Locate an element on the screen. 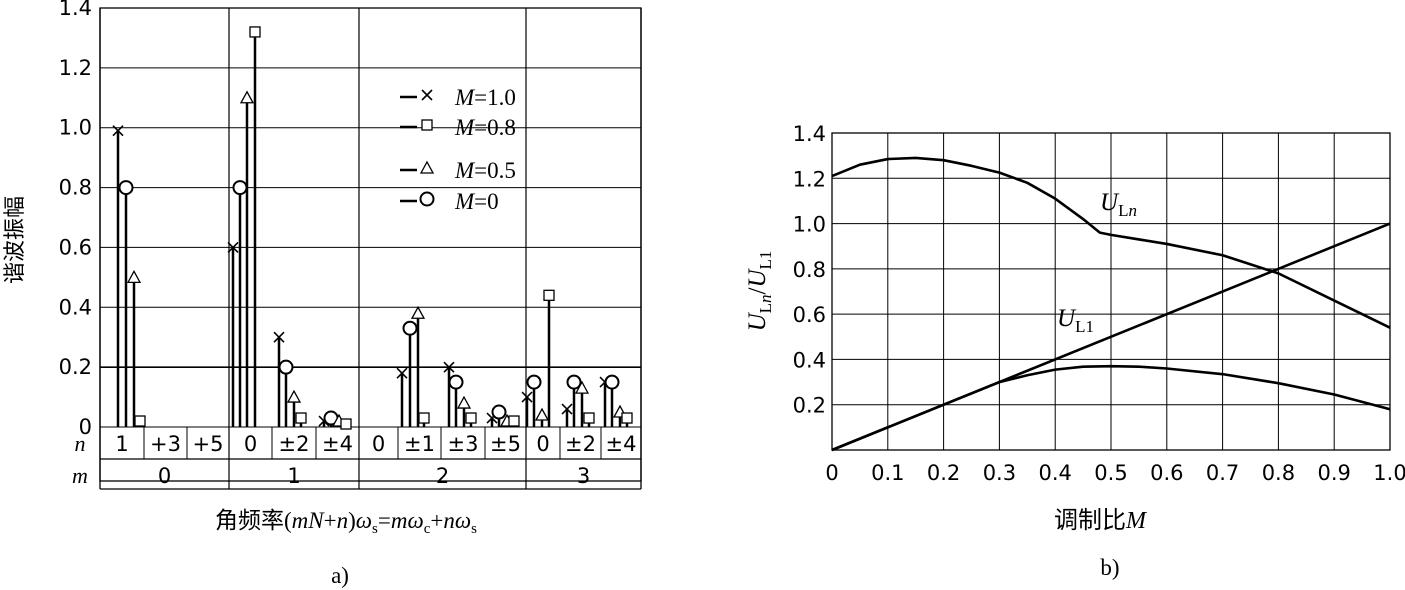  legend-square-marker is located at coordinates (427, 125).